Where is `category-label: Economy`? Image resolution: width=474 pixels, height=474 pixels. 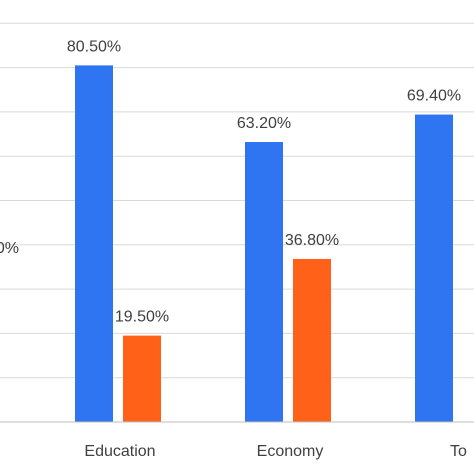
category-label: Economy is located at coordinates (290, 451).